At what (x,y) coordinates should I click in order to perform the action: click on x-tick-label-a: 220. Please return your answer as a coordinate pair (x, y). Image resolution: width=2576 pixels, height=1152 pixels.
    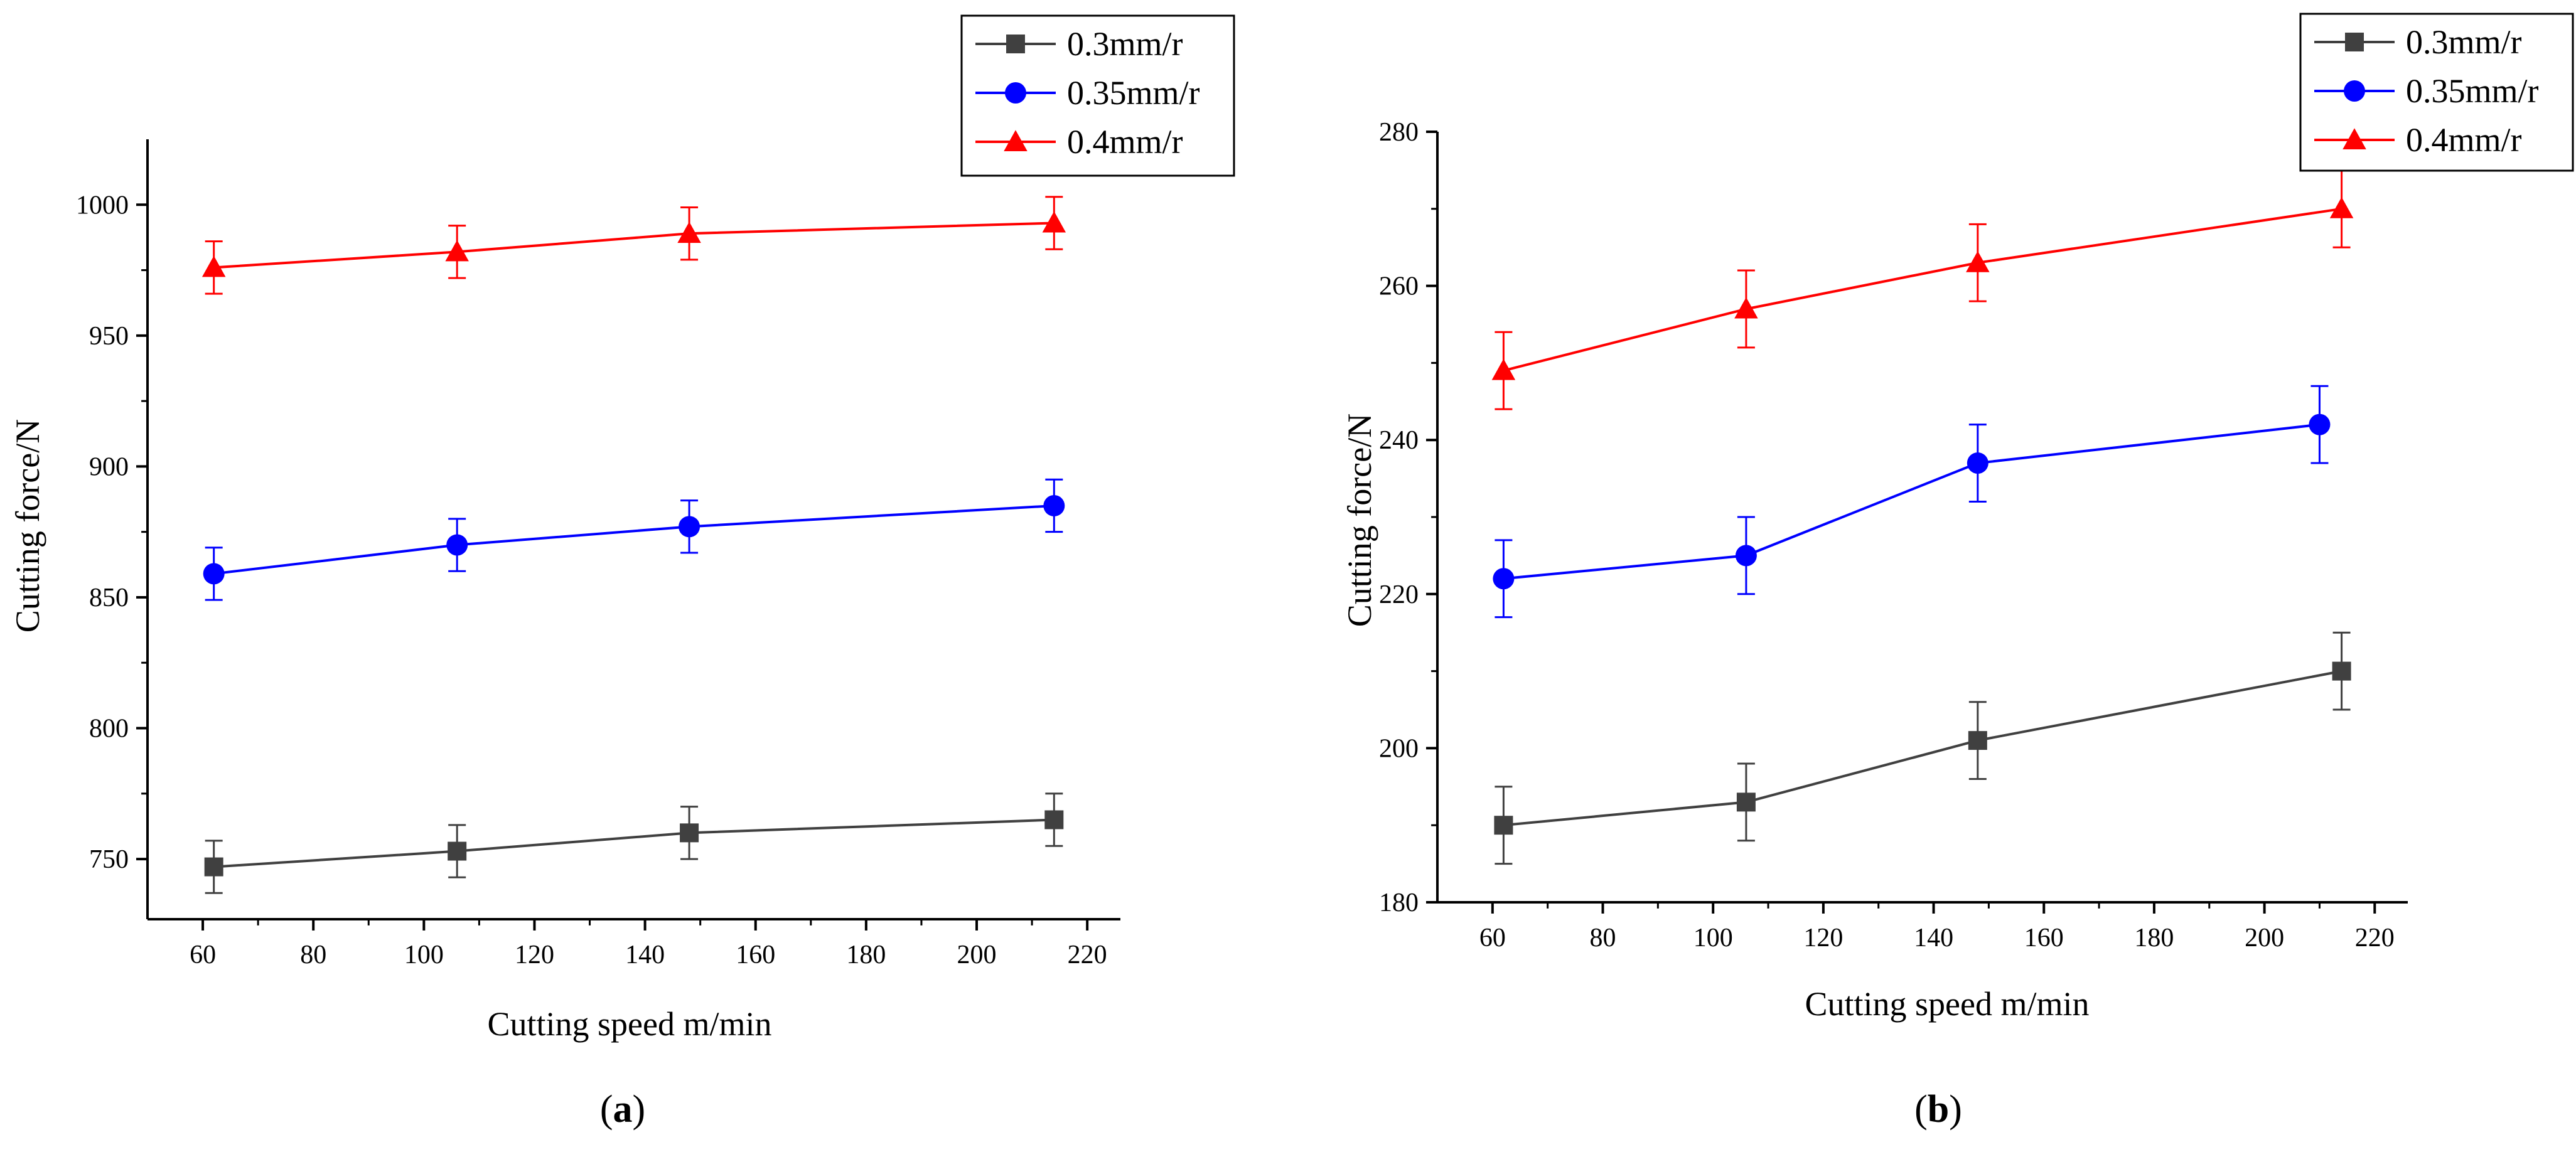
    Looking at the image, I should click on (1087, 955).